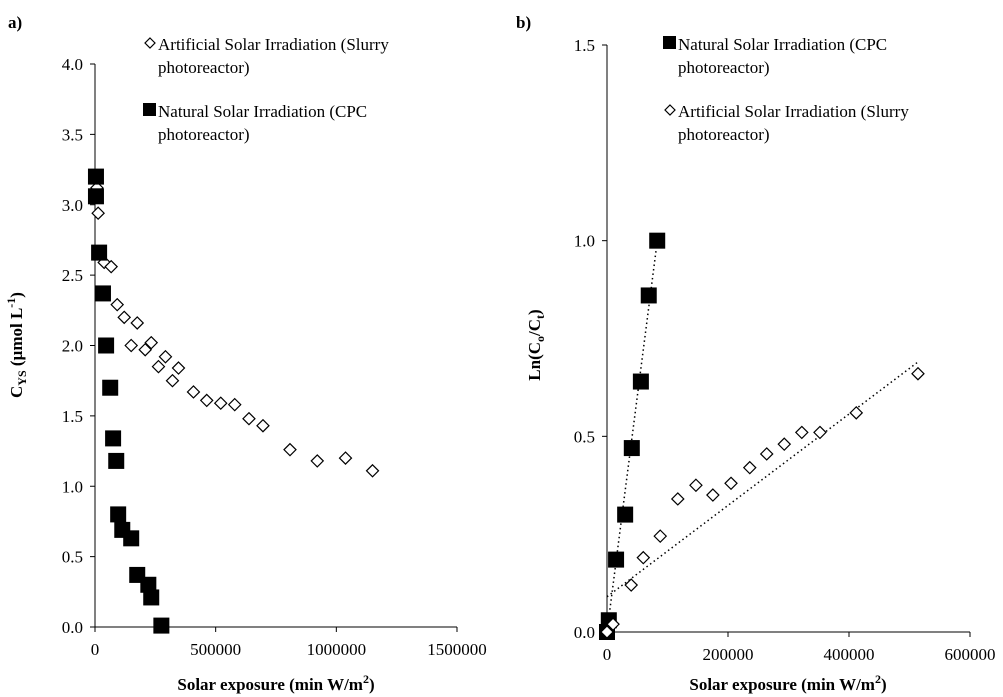  I want to click on y-axis-label: CYS (µmol L-1), so click(16, 345).